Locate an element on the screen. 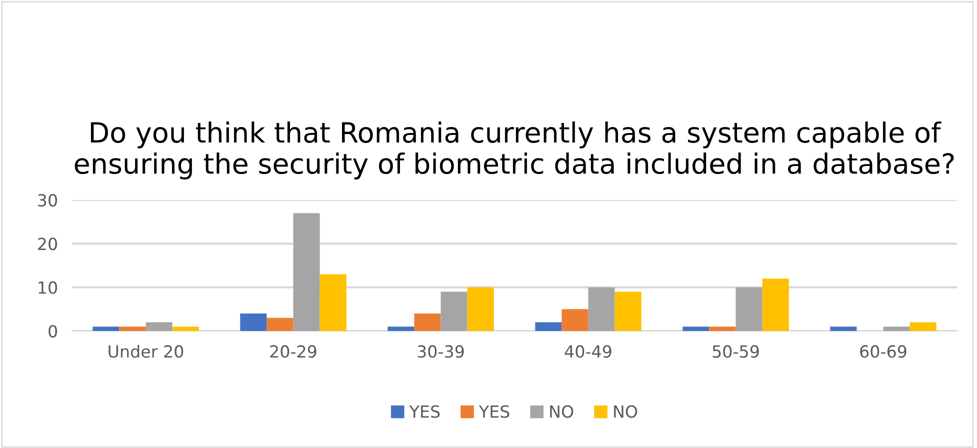 This screenshot has width=977, height=448. x-tick-label: 40-49 is located at coordinates (588, 351).